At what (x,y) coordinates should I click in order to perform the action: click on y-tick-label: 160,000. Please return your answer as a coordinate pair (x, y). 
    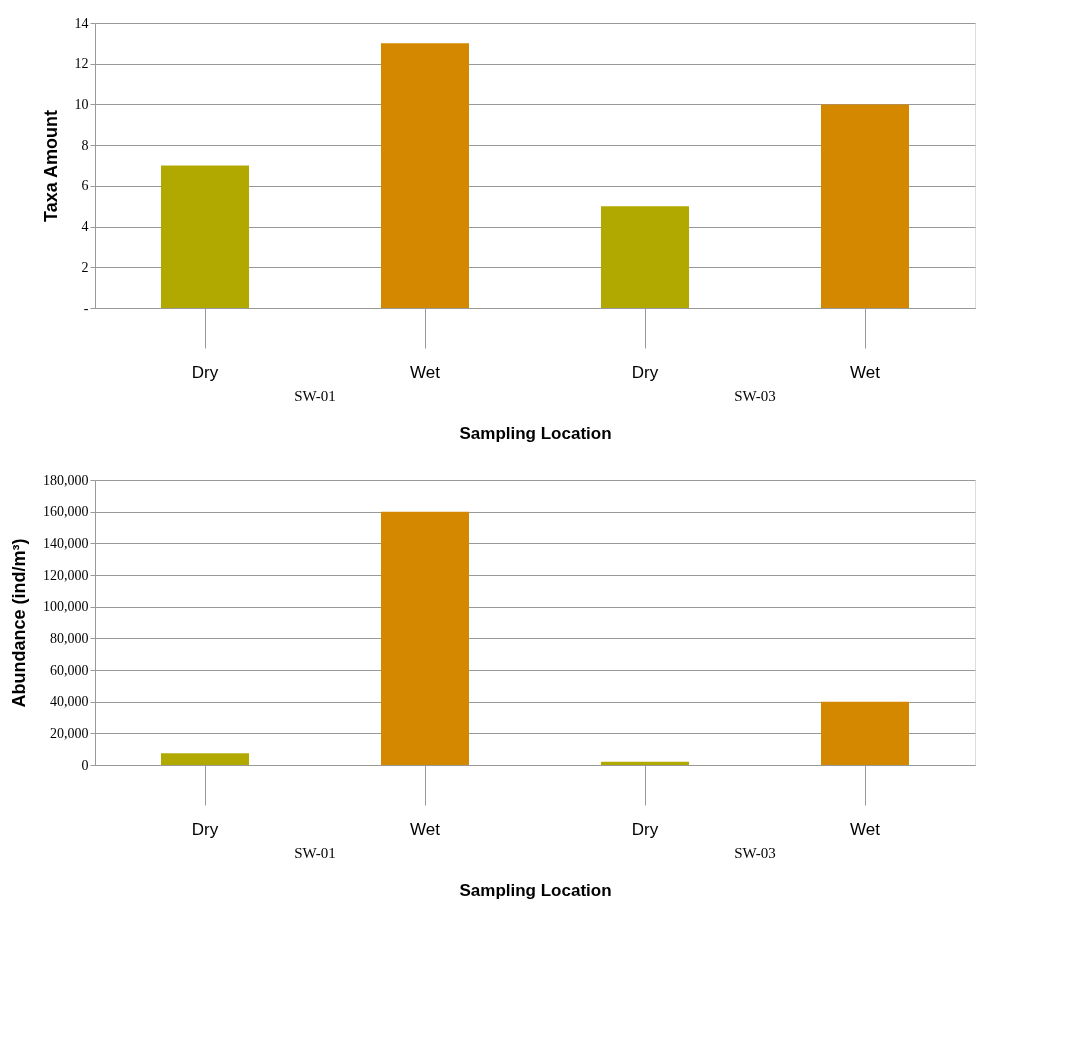
    Looking at the image, I should click on (66, 512).